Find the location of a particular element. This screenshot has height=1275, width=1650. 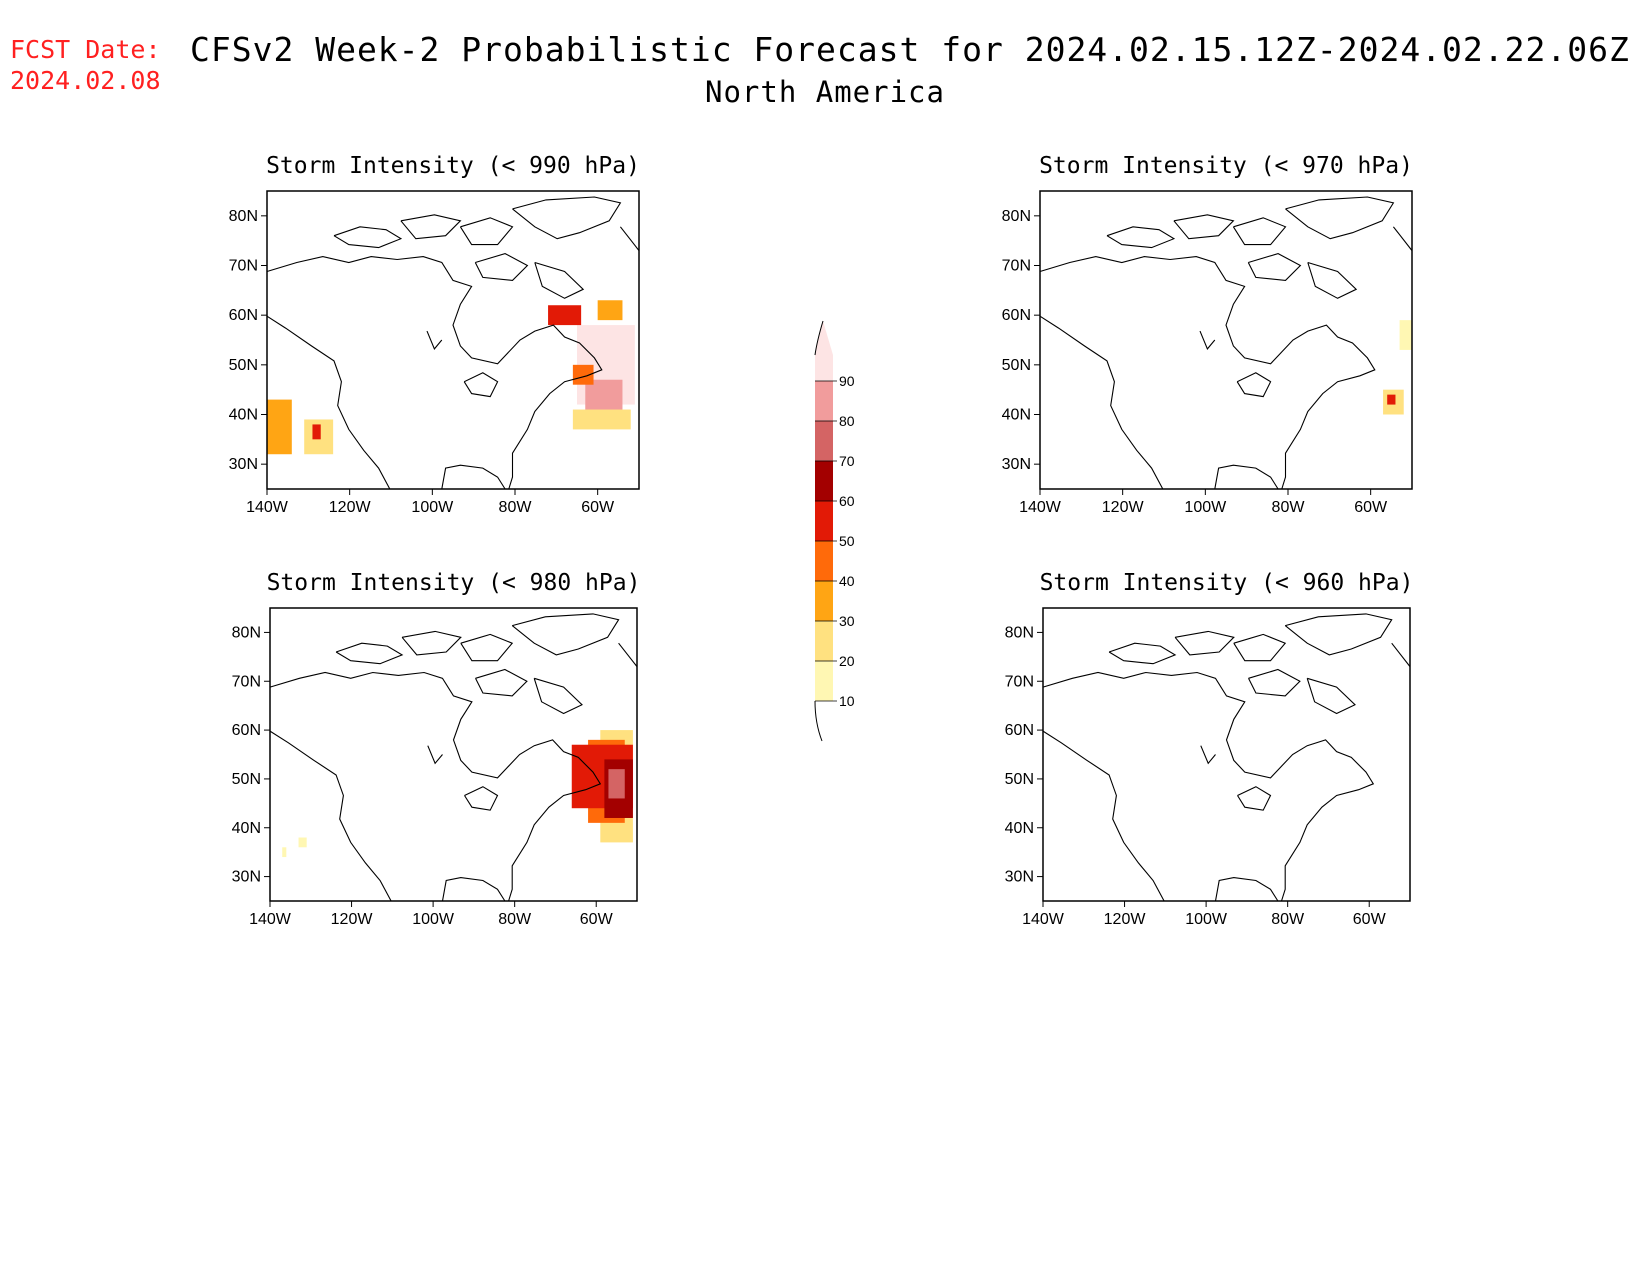

colorbar-label: 50 is located at coordinates (847, 541).